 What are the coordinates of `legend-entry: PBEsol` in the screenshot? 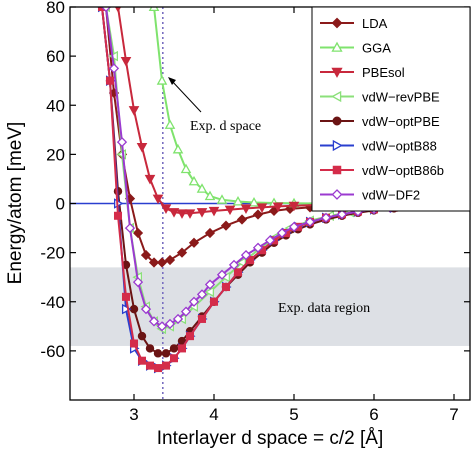 It's located at (362, 72).